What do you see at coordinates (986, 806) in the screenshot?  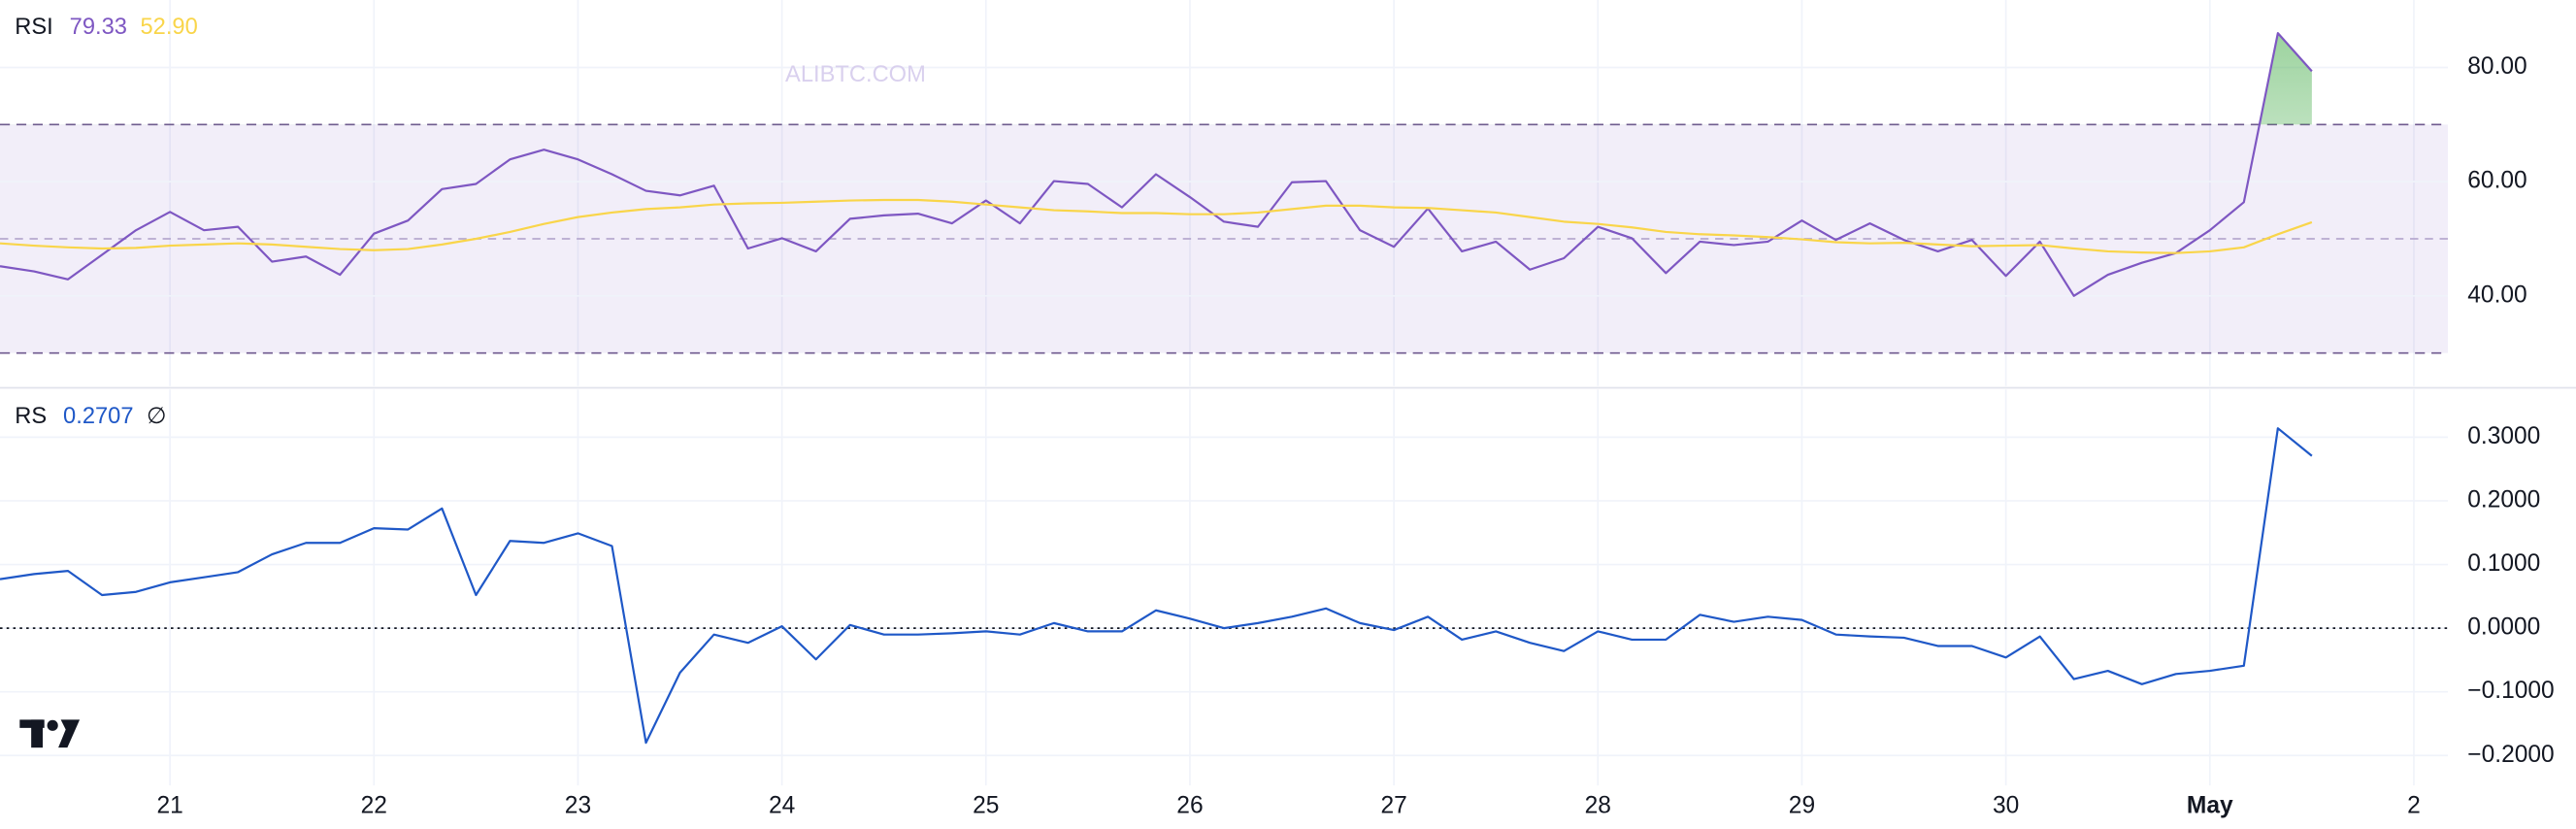 I see `x-tick-label: 25` at bounding box center [986, 806].